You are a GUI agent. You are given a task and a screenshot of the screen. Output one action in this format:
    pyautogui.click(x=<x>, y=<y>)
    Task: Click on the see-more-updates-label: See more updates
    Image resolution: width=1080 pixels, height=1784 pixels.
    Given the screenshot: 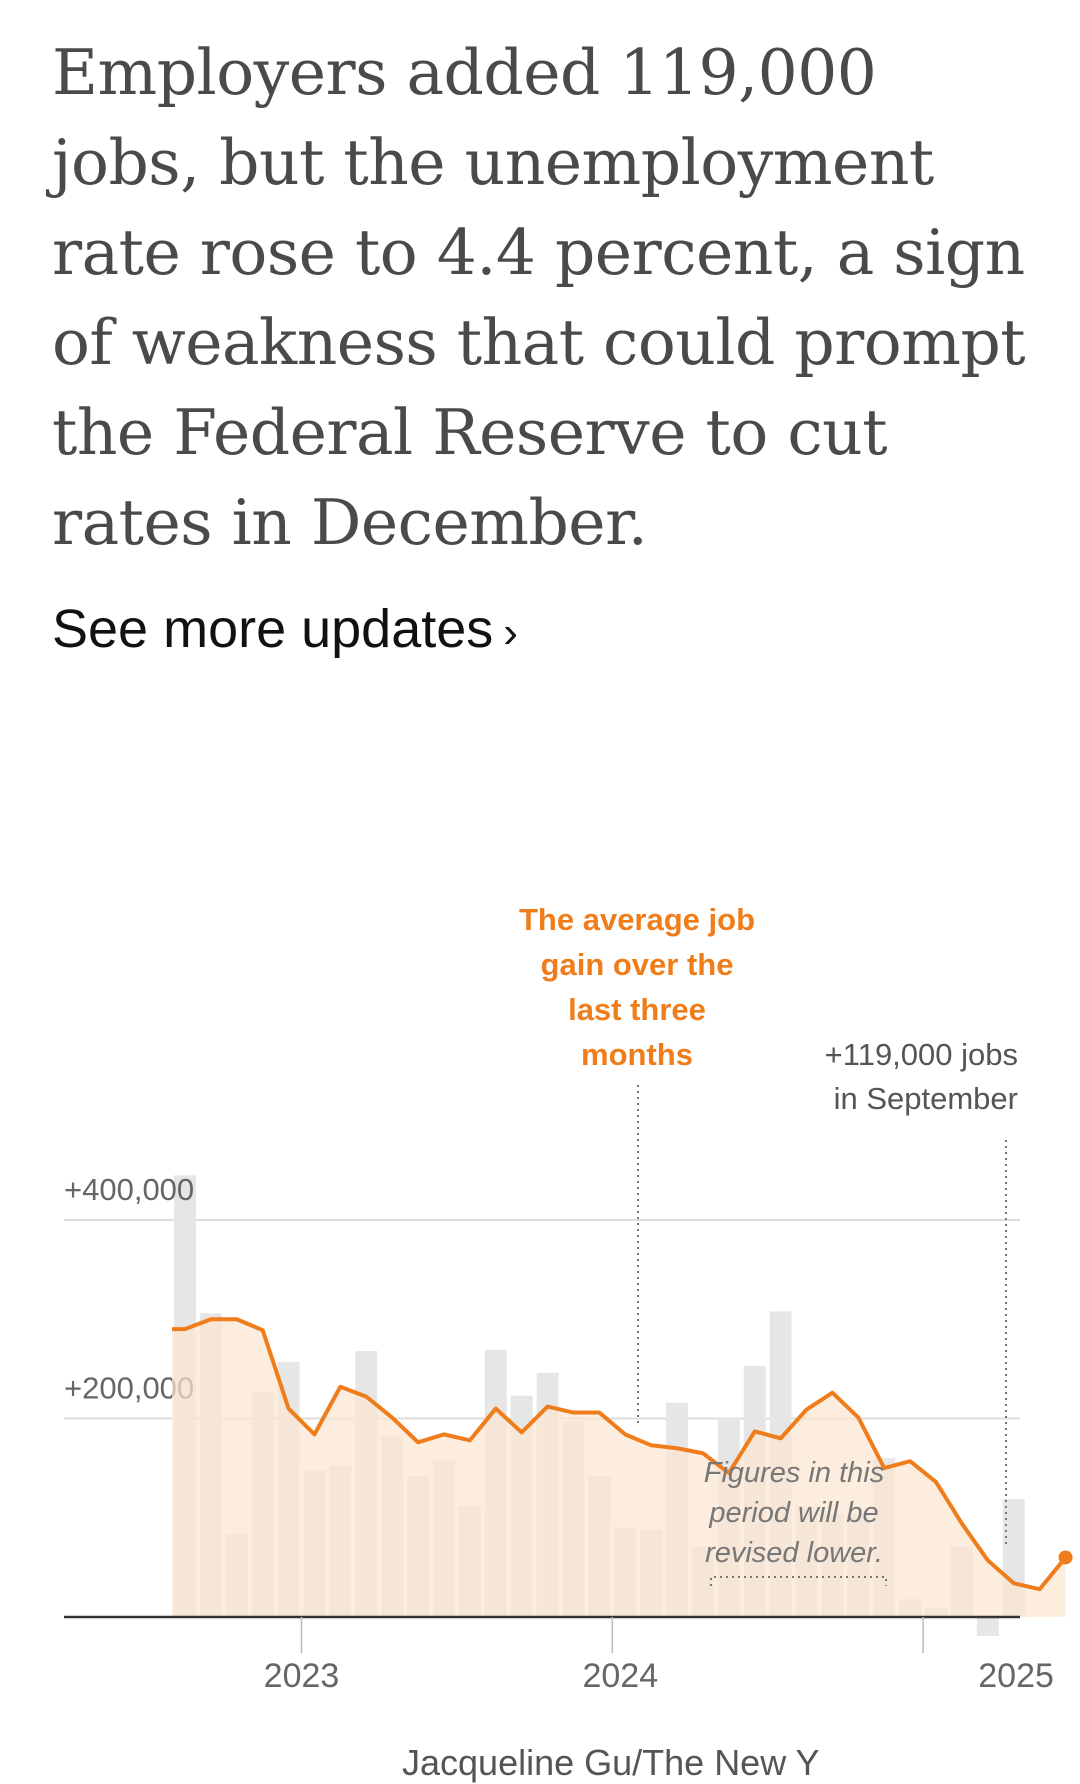 What is the action you would take?
    pyautogui.click(x=273, y=629)
    